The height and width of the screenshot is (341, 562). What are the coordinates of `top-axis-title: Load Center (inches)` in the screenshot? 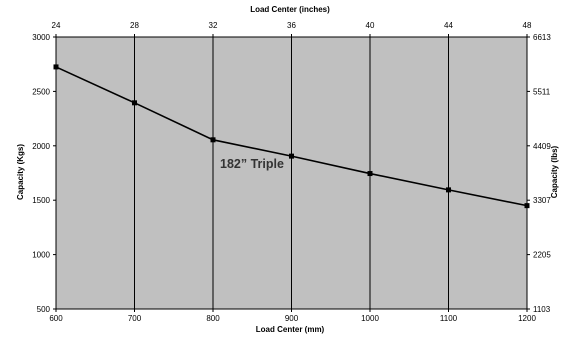 It's located at (290, 9).